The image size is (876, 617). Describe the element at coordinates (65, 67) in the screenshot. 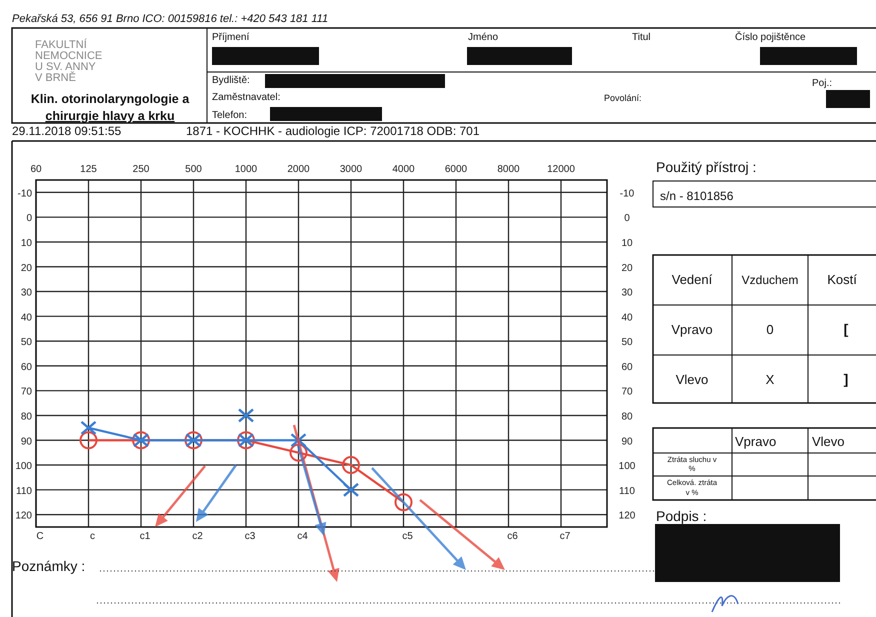

I see `text: U SV. ANNY` at that location.